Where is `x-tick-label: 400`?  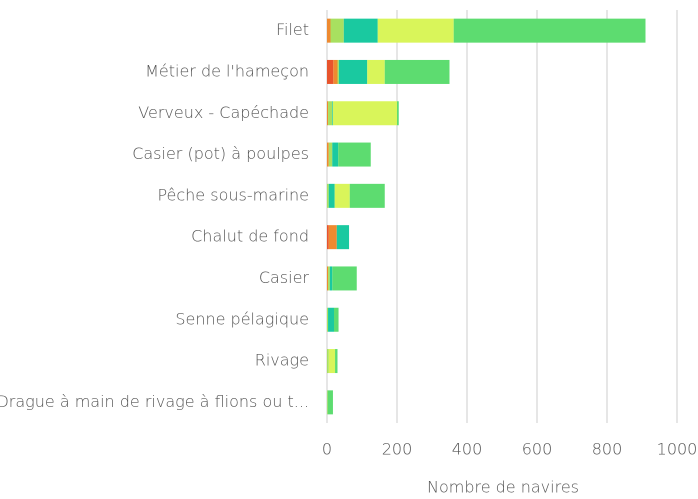
x-tick-label: 400 is located at coordinates (467, 449).